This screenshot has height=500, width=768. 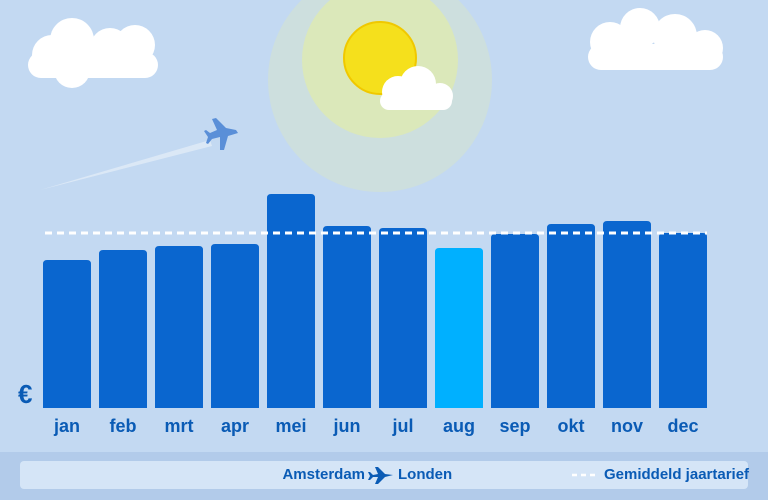 What do you see at coordinates (126, 165) in the screenshot?
I see `contrail` at bounding box center [126, 165].